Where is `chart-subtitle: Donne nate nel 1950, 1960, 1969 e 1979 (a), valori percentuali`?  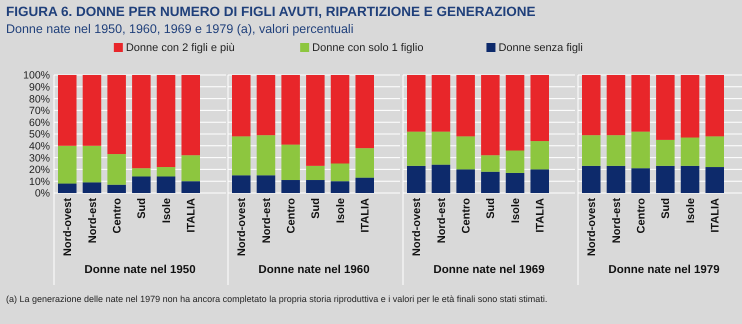 chart-subtitle: Donne nate nel 1950, 1960, 1969 e 1979 (a), valori percentuali is located at coordinates (180, 29).